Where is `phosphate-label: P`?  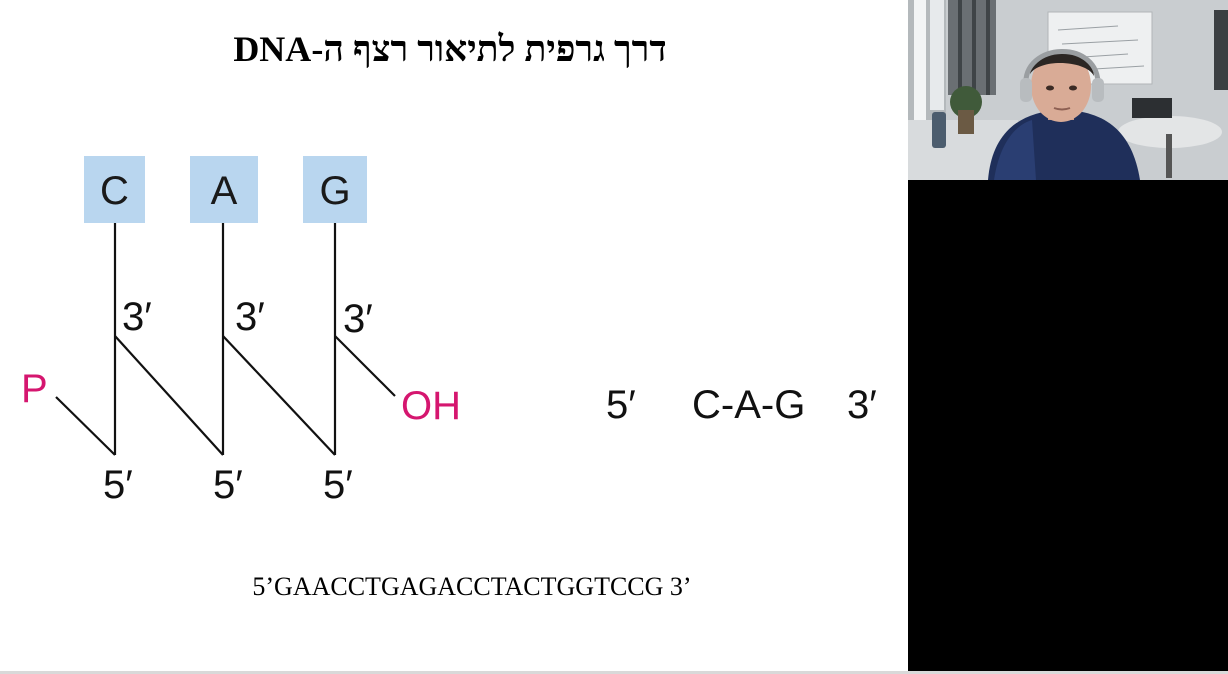
phosphate-label: P is located at coordinates (34, 389).